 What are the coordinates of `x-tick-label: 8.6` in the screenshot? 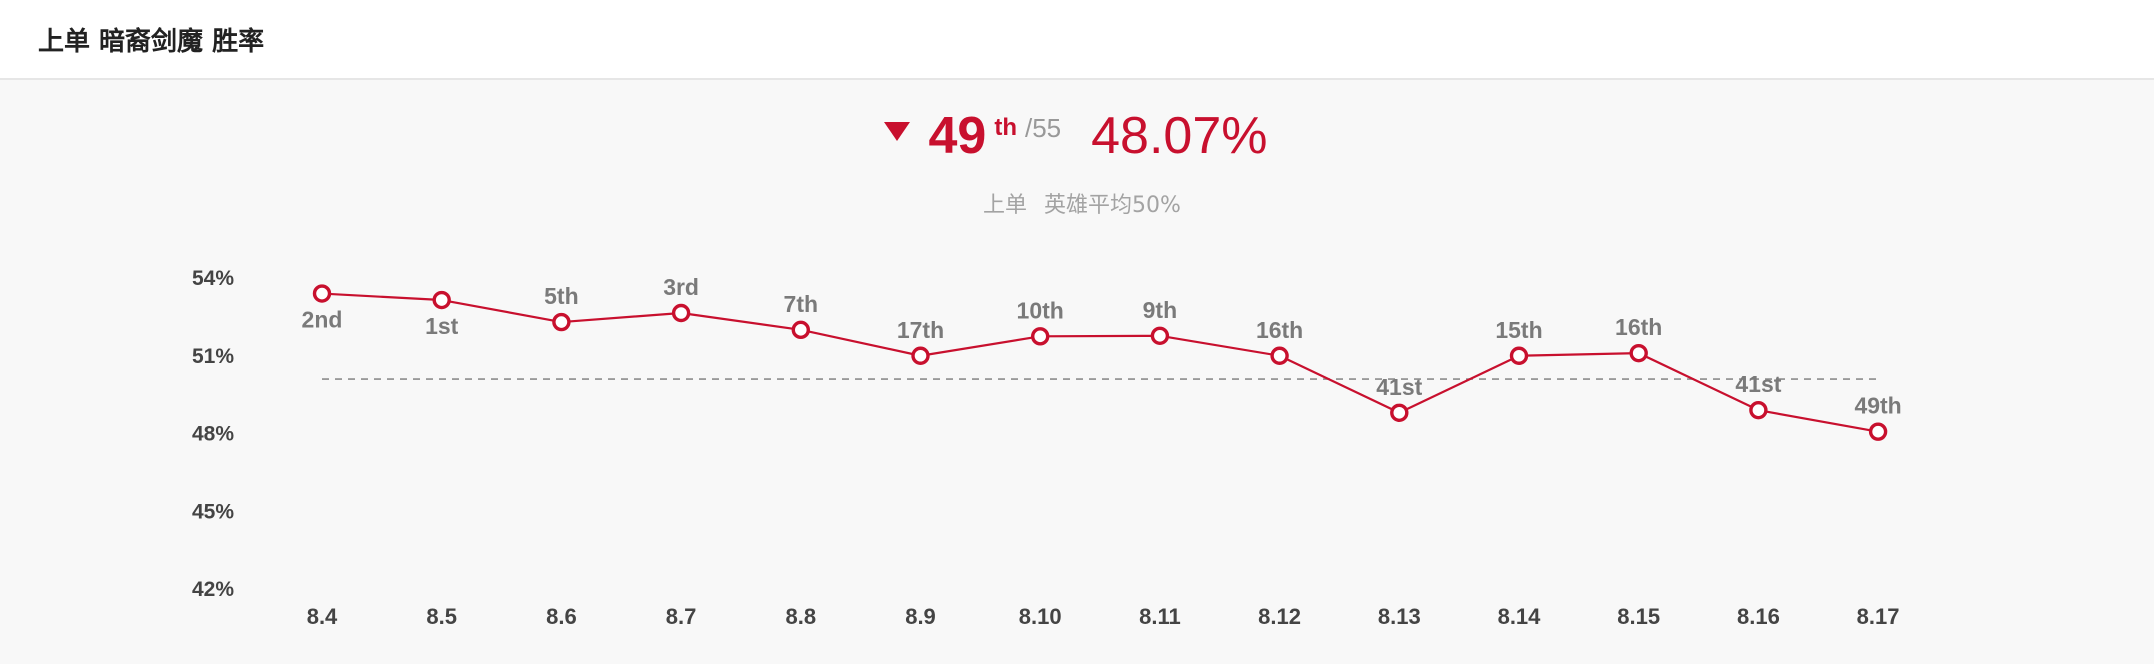 It's located at (561, 616).